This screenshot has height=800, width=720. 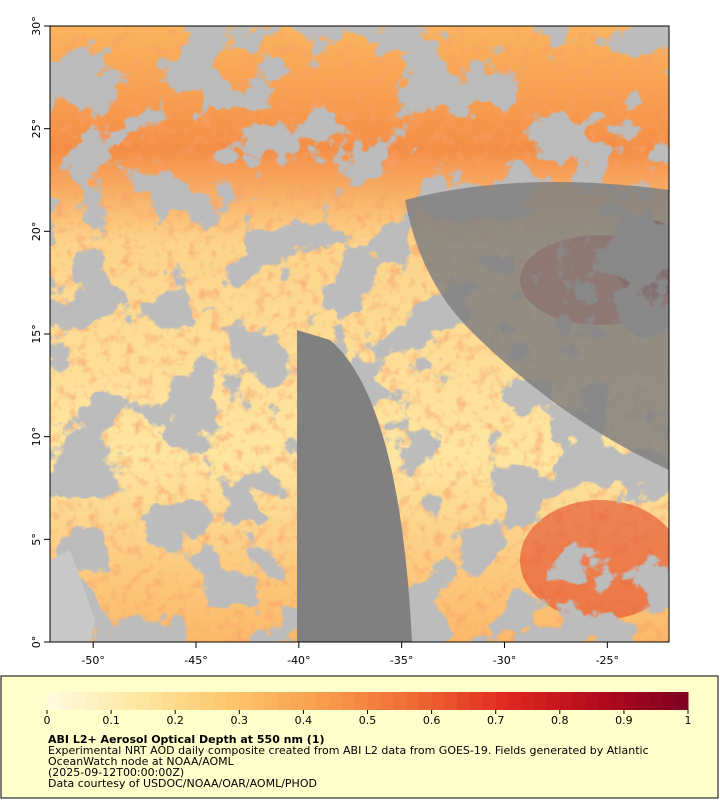 I want to click on colorbar-tick-label: 0.8, so click(x=560, y=720).